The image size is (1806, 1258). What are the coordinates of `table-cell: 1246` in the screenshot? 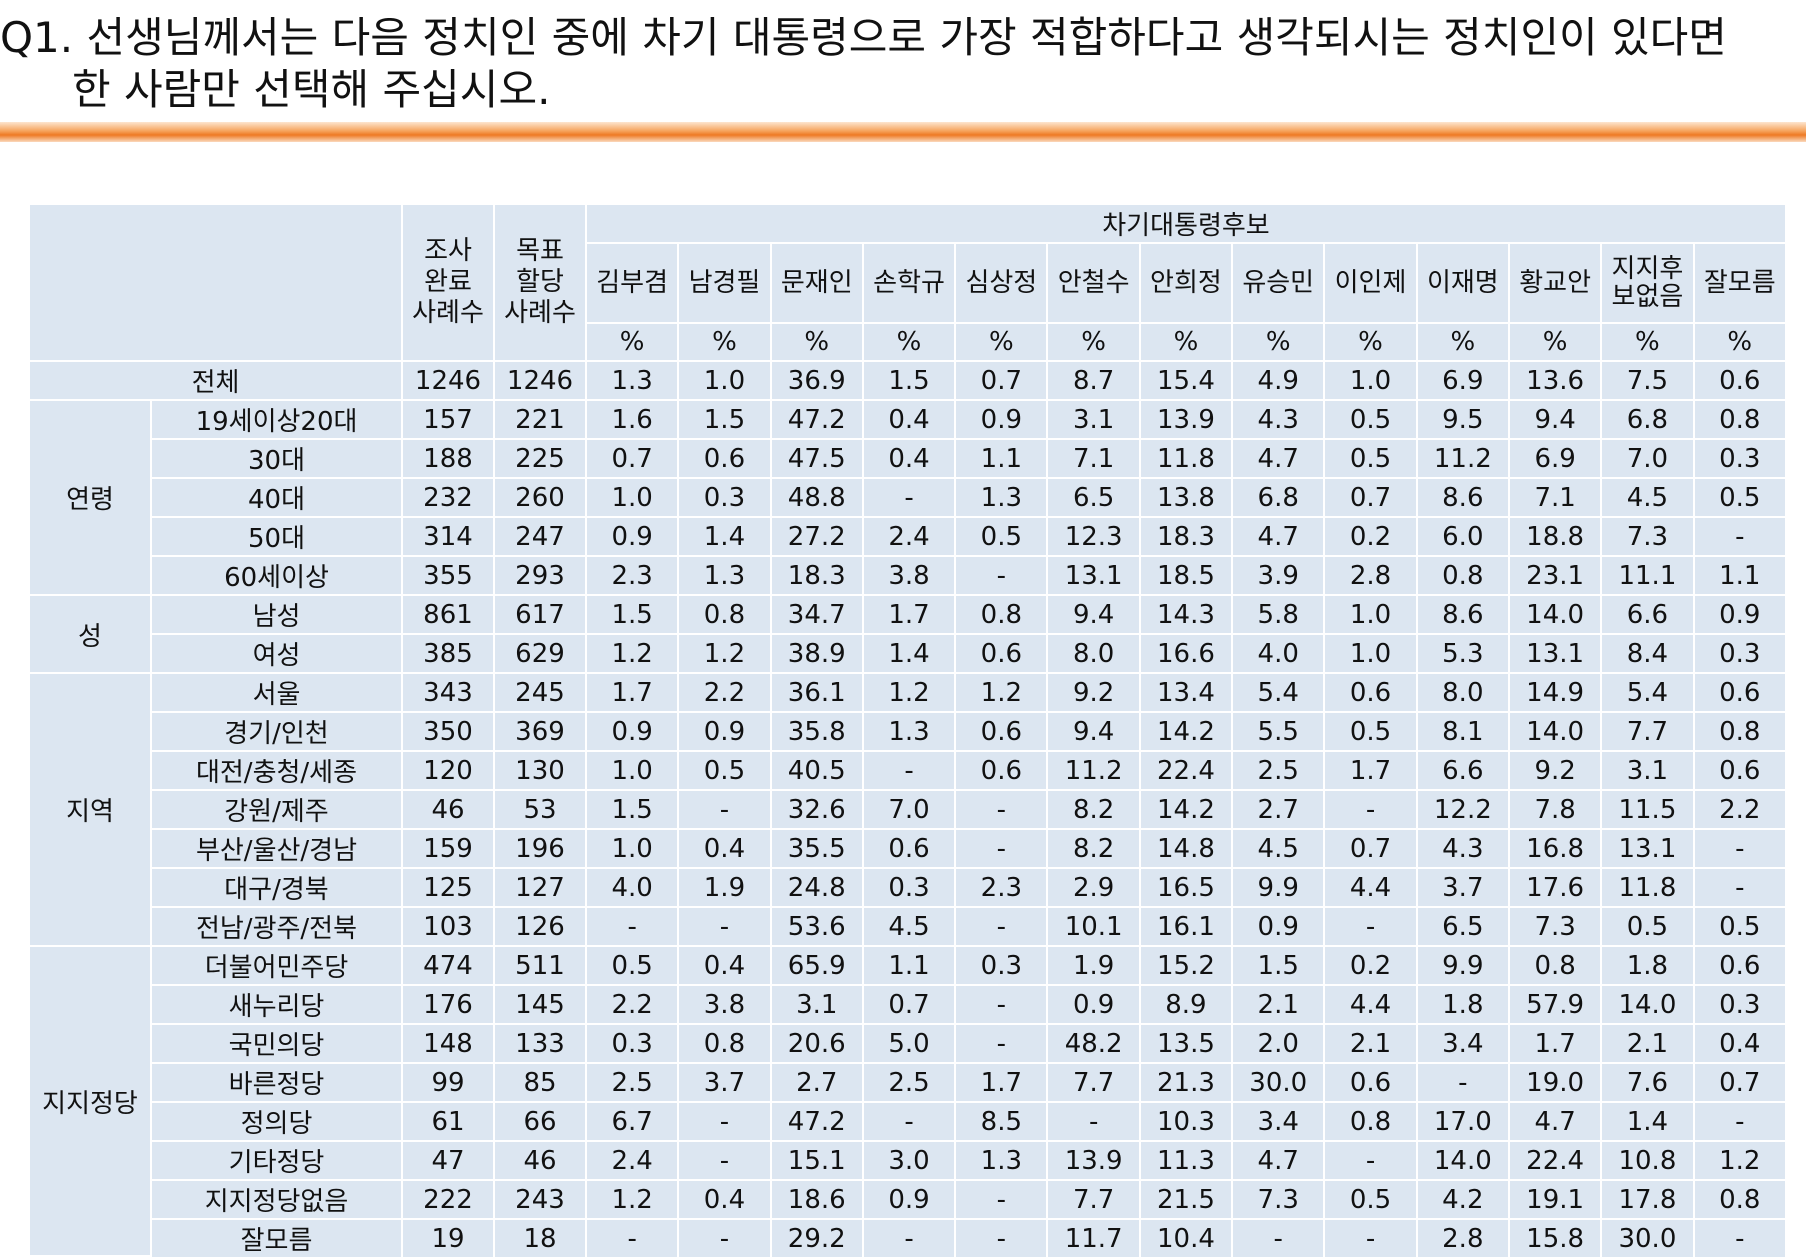 It's located at (541, 381).